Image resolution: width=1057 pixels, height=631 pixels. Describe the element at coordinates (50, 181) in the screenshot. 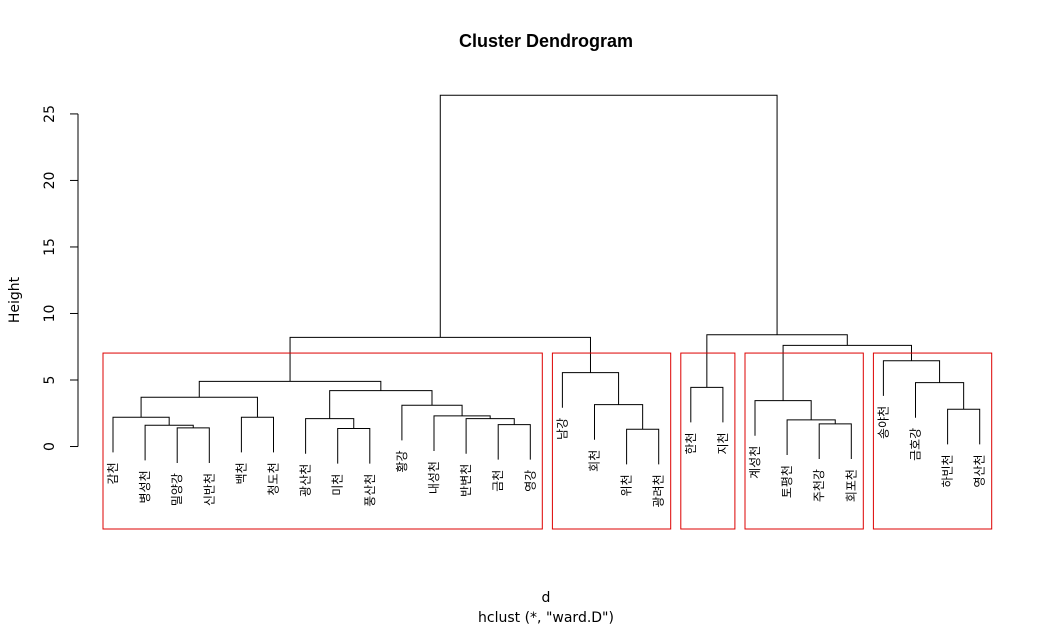

I see `y-tick-label: 20` at that location.